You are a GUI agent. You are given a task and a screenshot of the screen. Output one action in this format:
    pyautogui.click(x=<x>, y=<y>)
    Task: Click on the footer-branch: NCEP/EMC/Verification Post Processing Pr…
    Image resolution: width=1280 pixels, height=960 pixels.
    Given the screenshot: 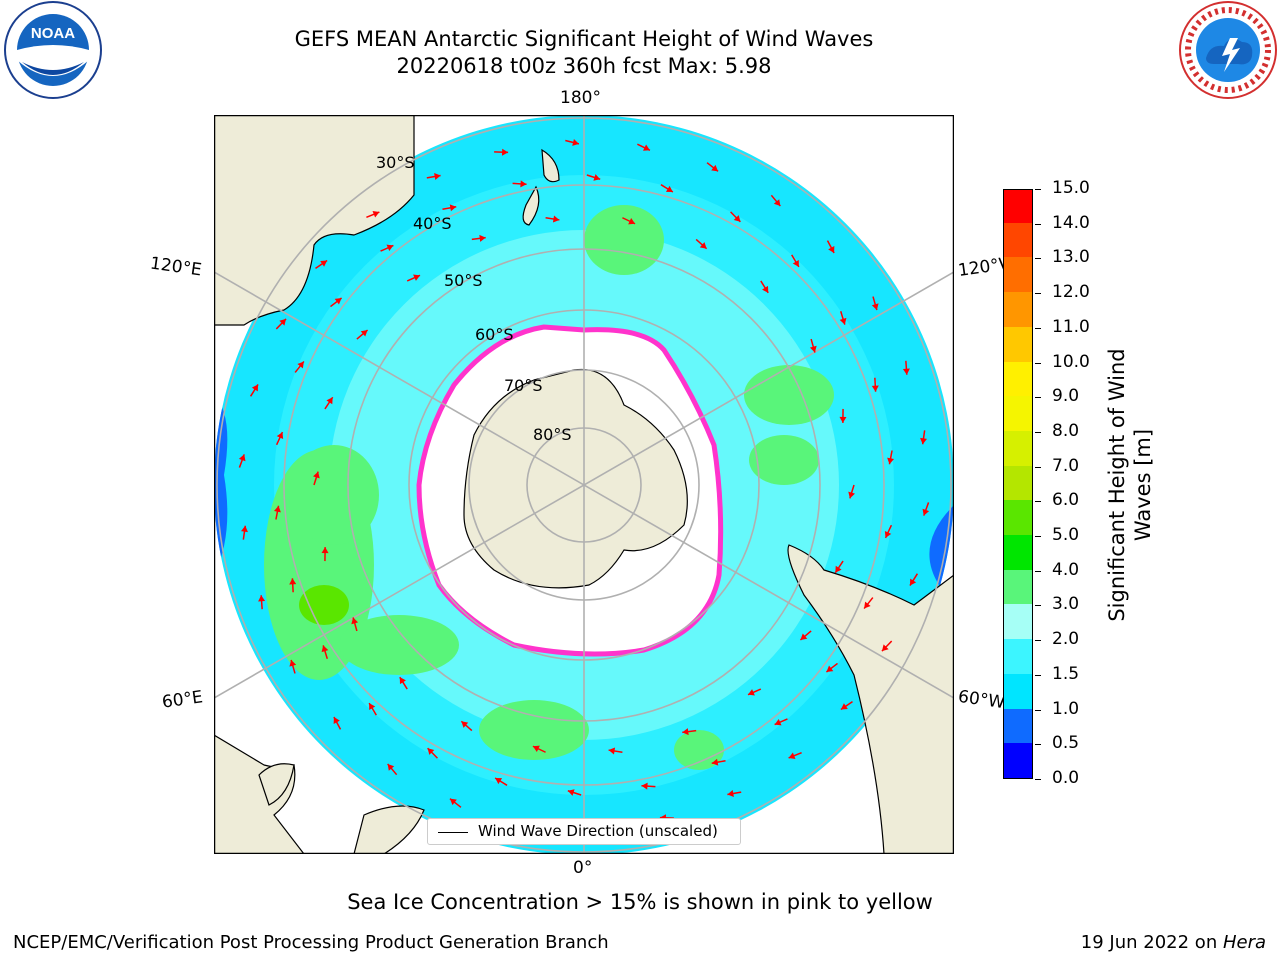 What is the action you would take?
    pyautogui.click(x=311, y=942)
    